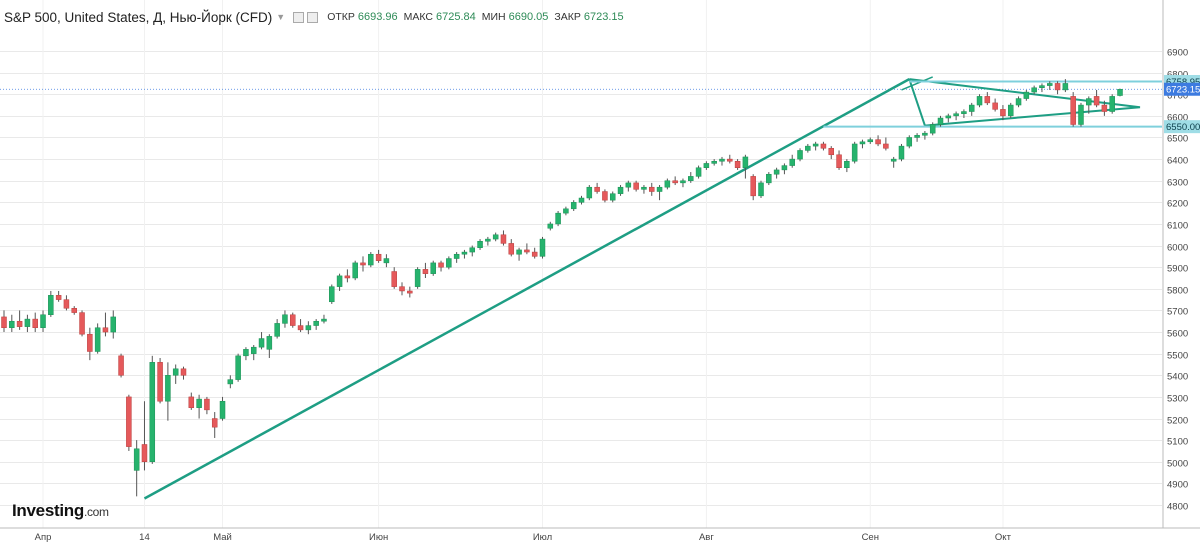  Describe the element at coordinates (1177, 377) in the screenshot. I see `y-tick-label: 5400` at that location.